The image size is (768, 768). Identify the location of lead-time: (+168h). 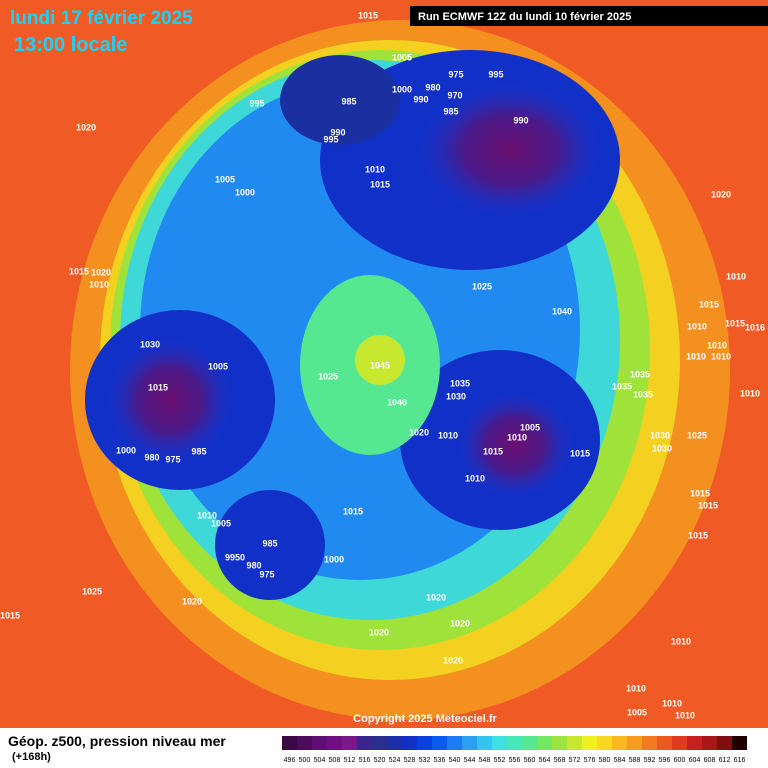
(31, 757).